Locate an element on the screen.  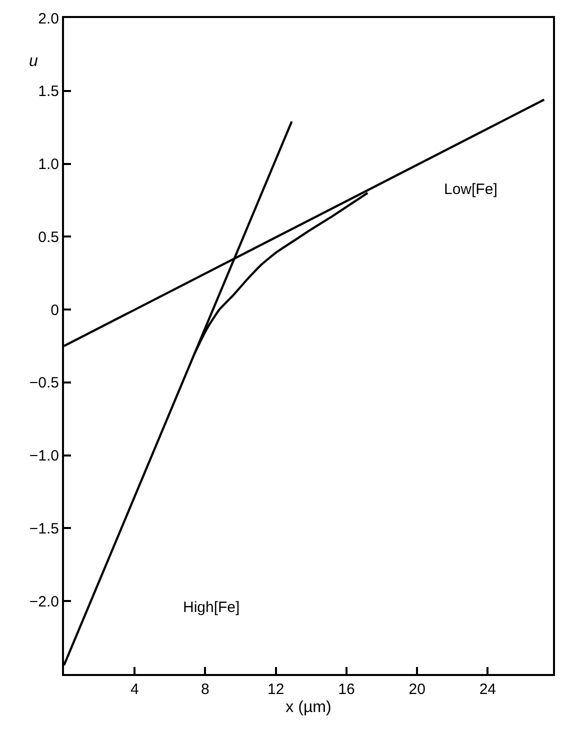
x-tick-label: 16 is located at coordinates (346, 689).